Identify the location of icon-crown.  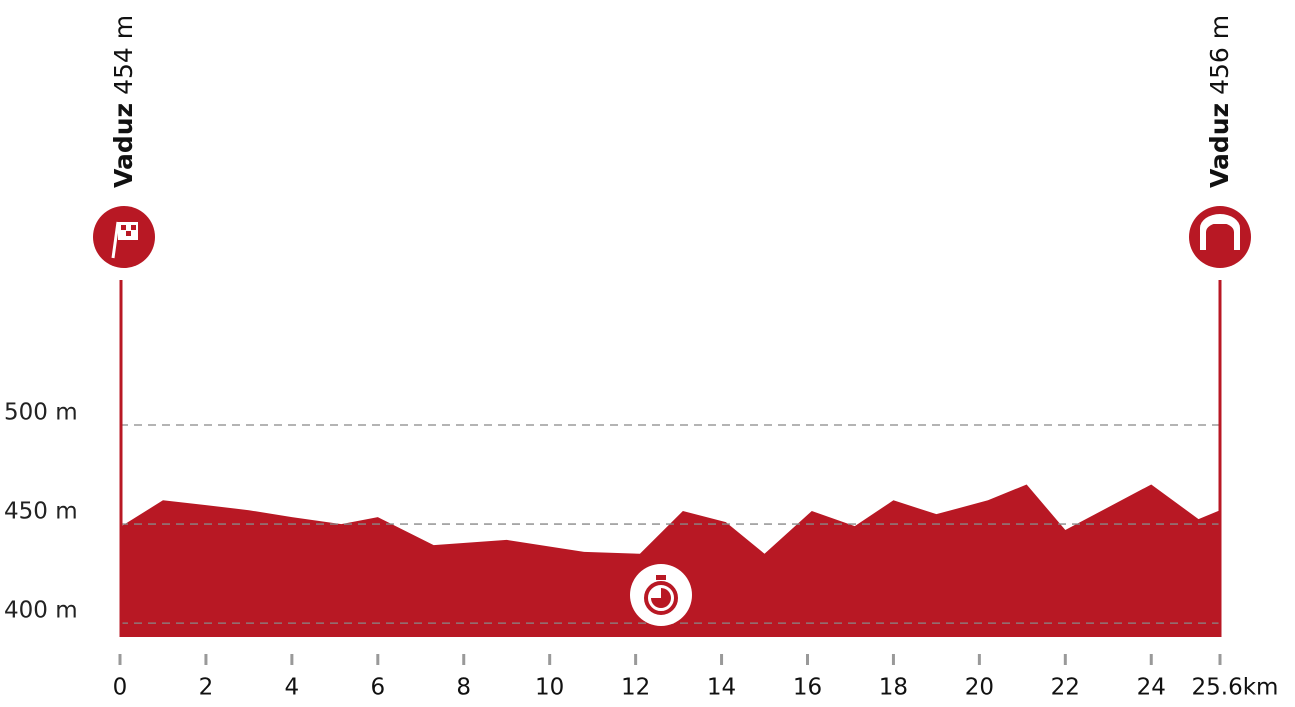
(661, 577).